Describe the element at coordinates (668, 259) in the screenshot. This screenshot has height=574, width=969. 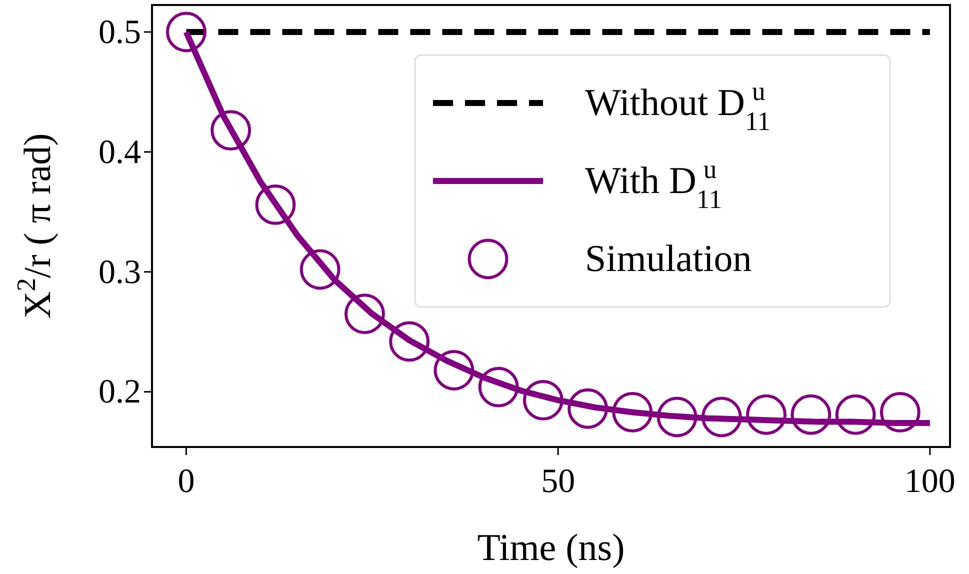
I see `legend-label: Simulation` at that location.